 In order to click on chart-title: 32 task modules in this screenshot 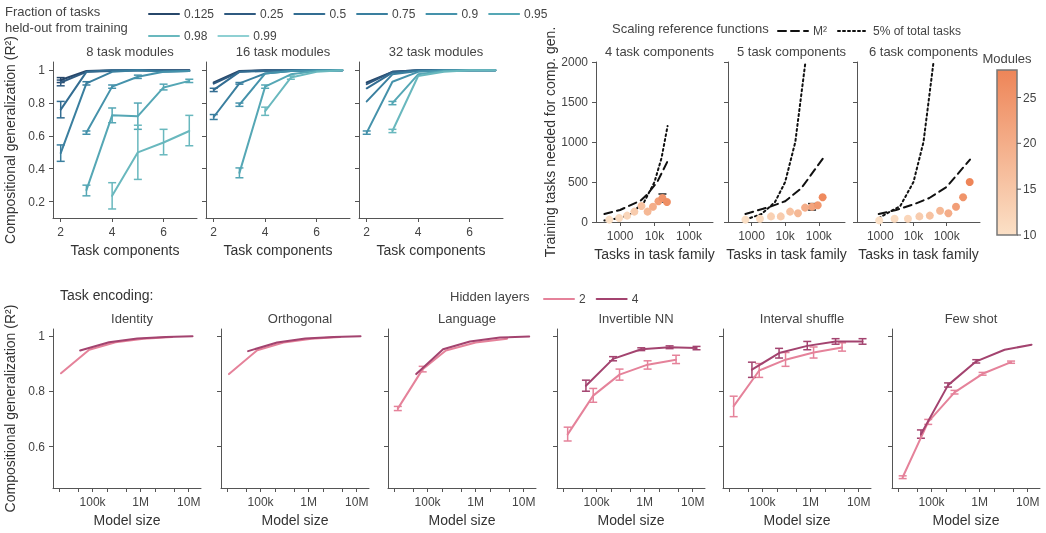, I will do `click(436, 51)`.